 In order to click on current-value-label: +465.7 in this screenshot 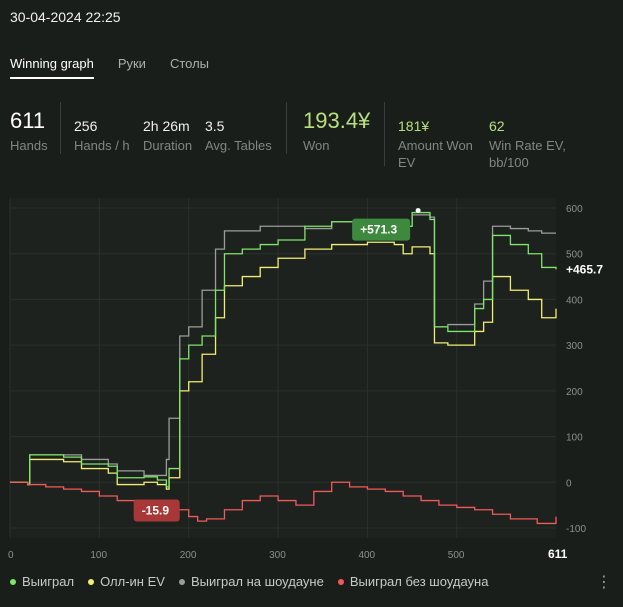, I will do `click(584, 269)`.